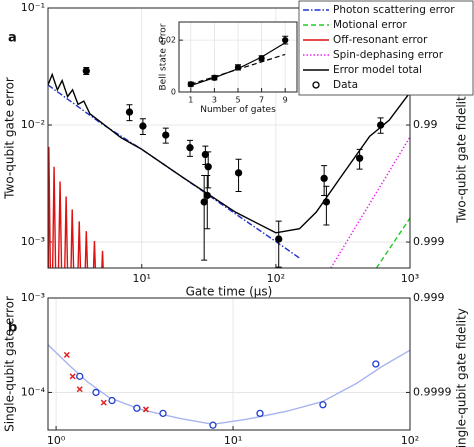 This screenshot has height=447, width=474. I want to click on y-tick-label: 0, so click(173, 92).